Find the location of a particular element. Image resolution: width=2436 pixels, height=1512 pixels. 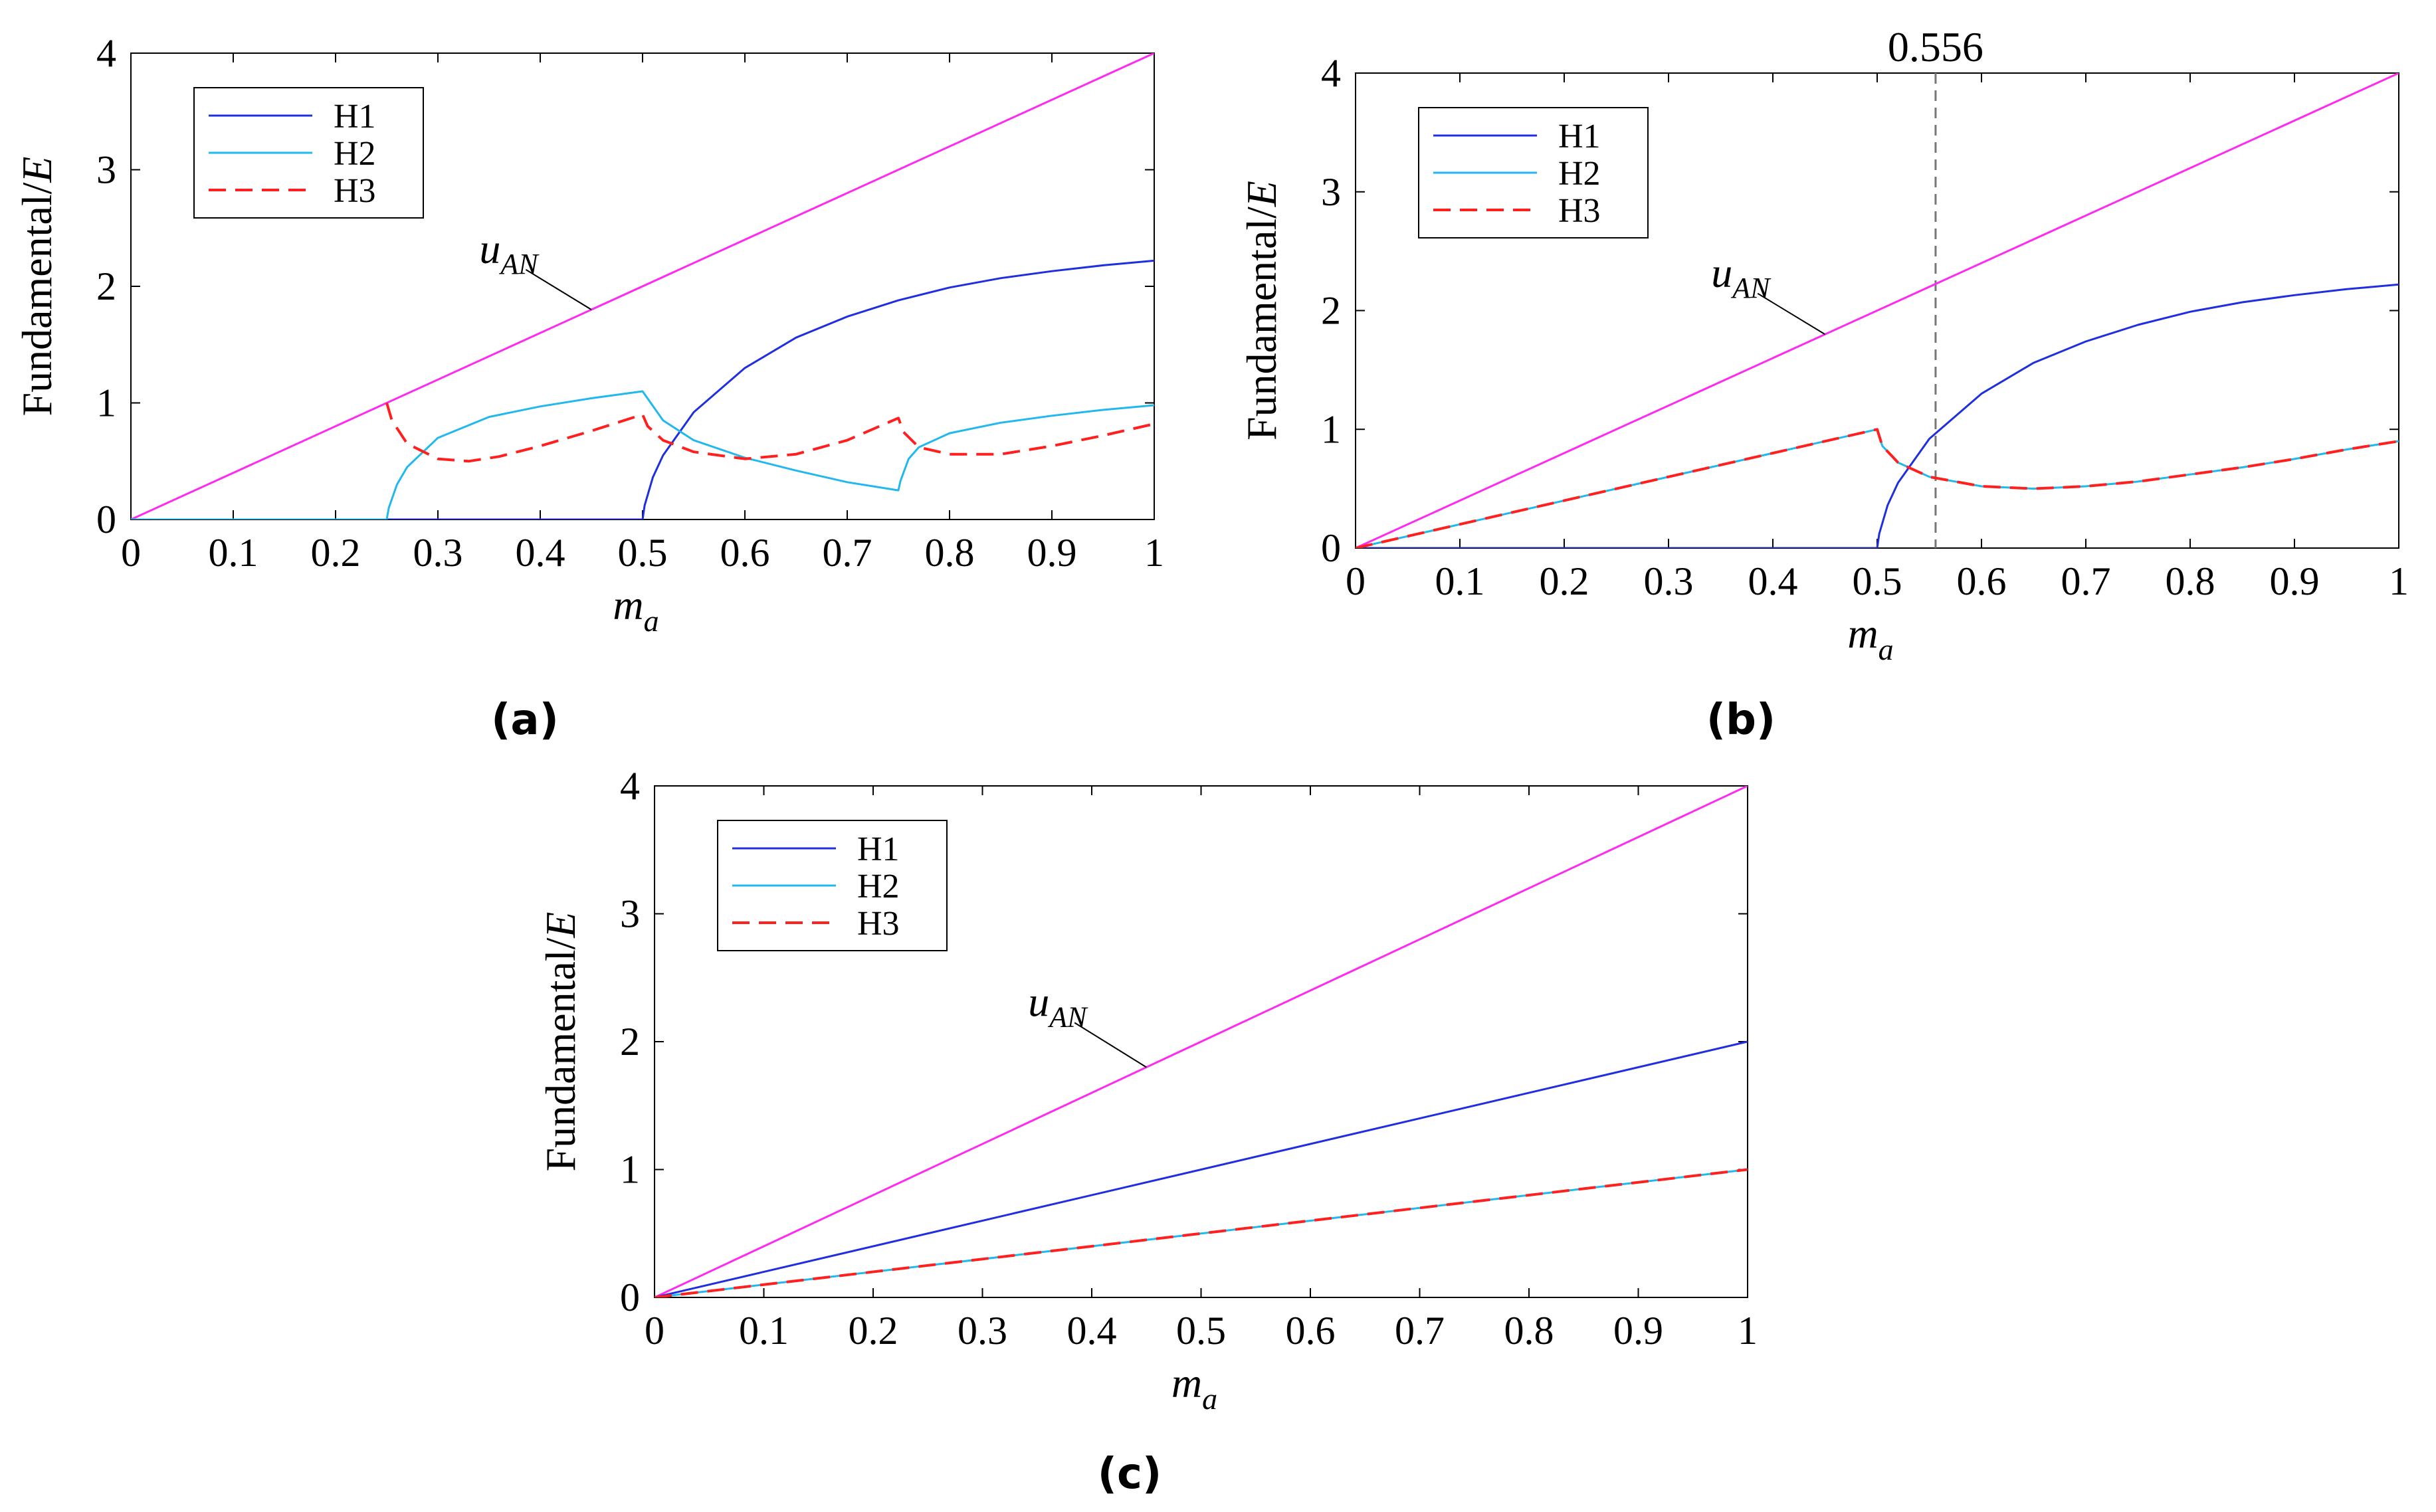

marker-line-label: 0.556 is located at coordinates (1935, 46).